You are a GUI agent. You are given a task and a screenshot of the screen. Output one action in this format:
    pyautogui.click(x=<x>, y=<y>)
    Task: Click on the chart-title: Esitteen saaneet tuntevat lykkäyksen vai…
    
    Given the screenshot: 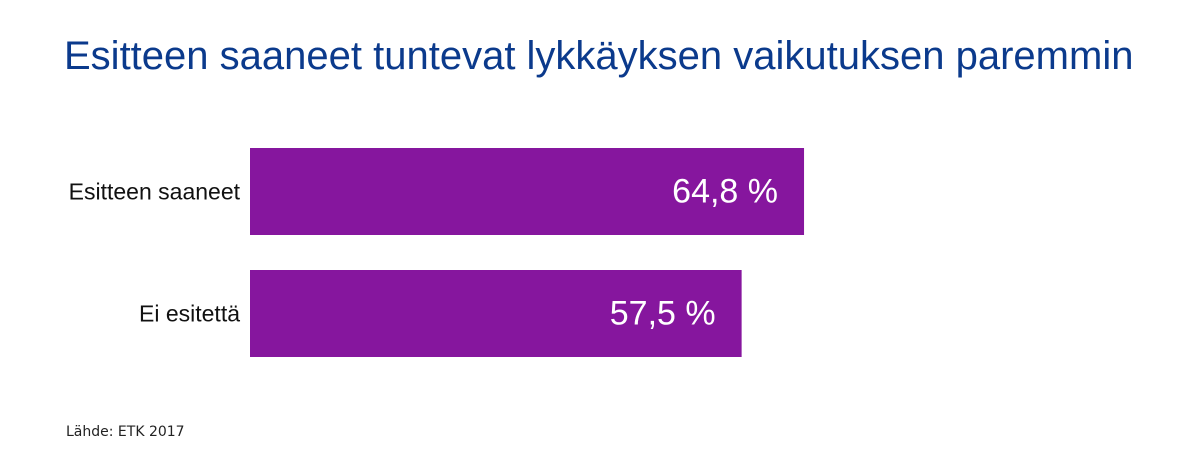 What is the action you would take?
    pyautogui.click(x=599, y=56)
    